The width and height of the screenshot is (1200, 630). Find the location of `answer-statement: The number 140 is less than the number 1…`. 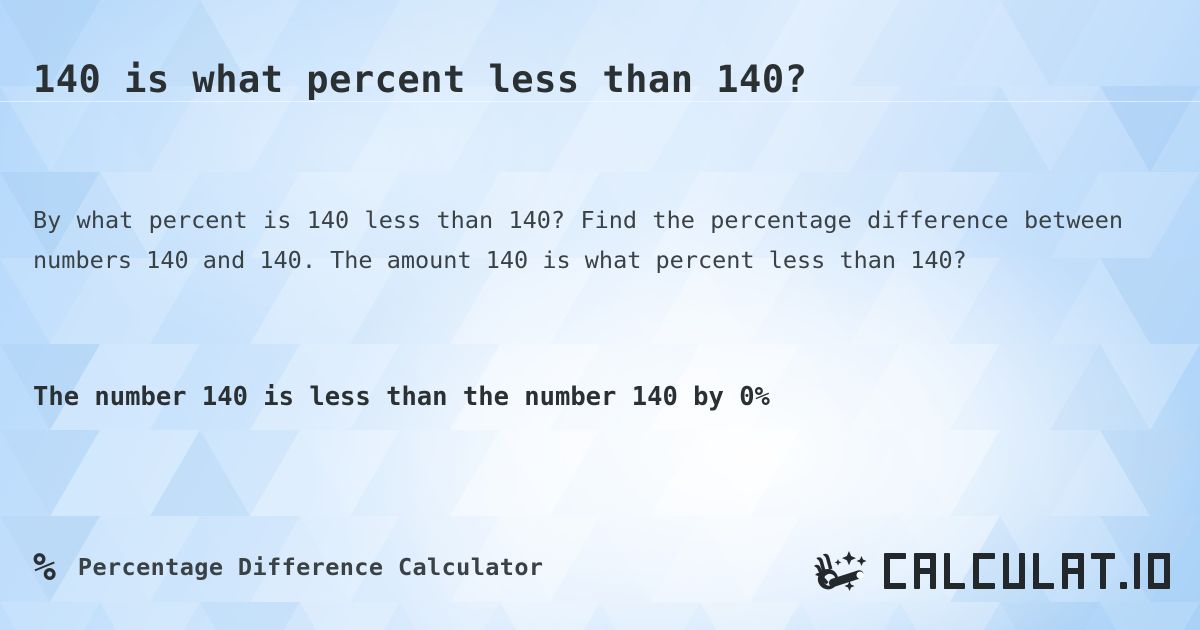

answer-statement: The number 140 is less than the number 1… is located at coordinates (401, 396).